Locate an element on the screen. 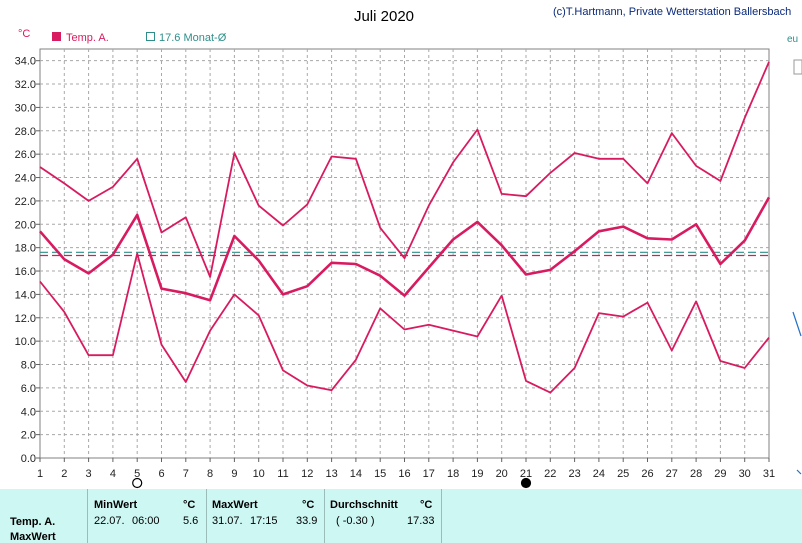 The image size is (802, 543). moon-phases is located at coordinates (332, 483).